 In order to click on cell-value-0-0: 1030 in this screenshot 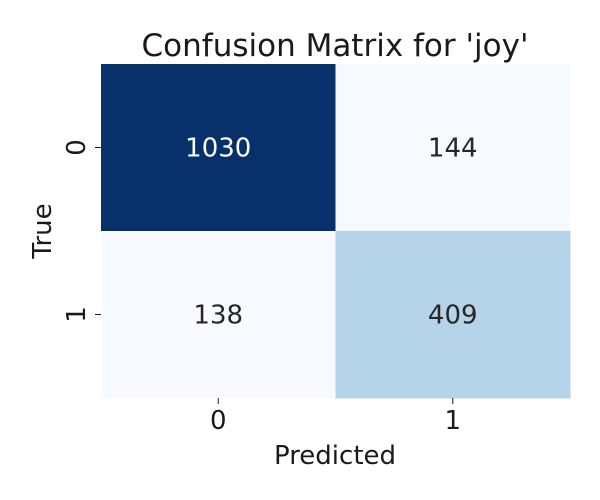, I will do `click(218, 149)`.